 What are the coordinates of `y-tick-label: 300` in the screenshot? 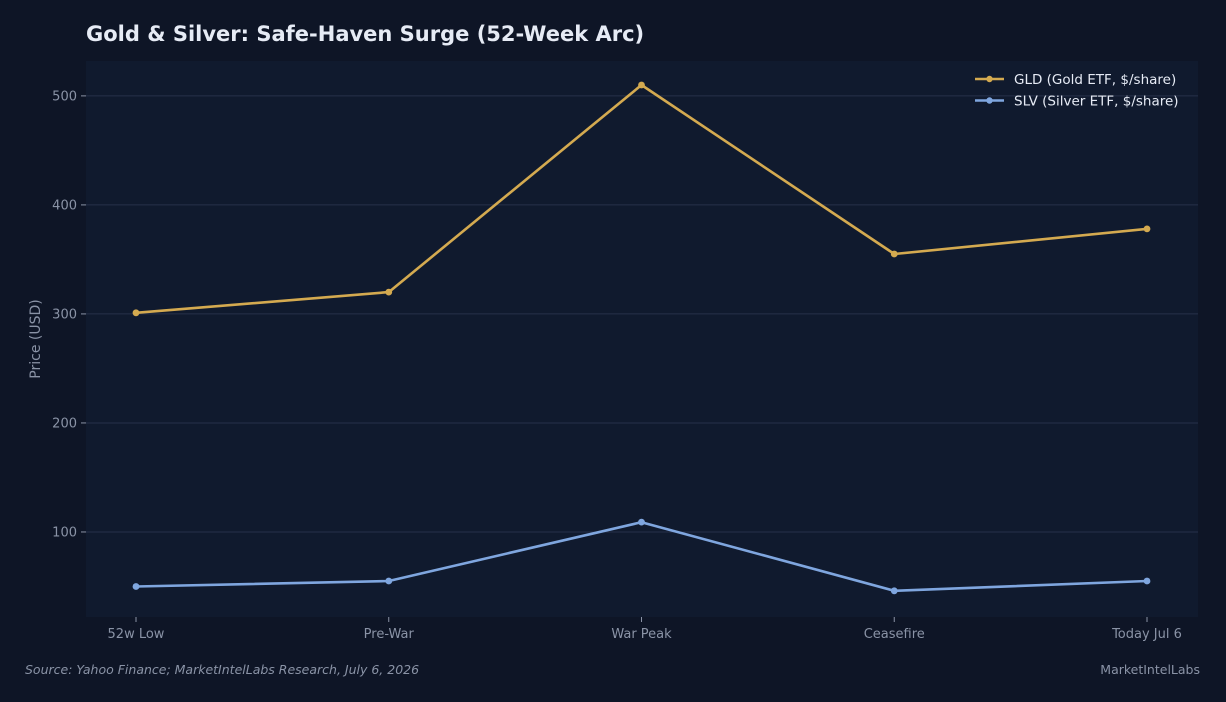 It's located at (64, 314).